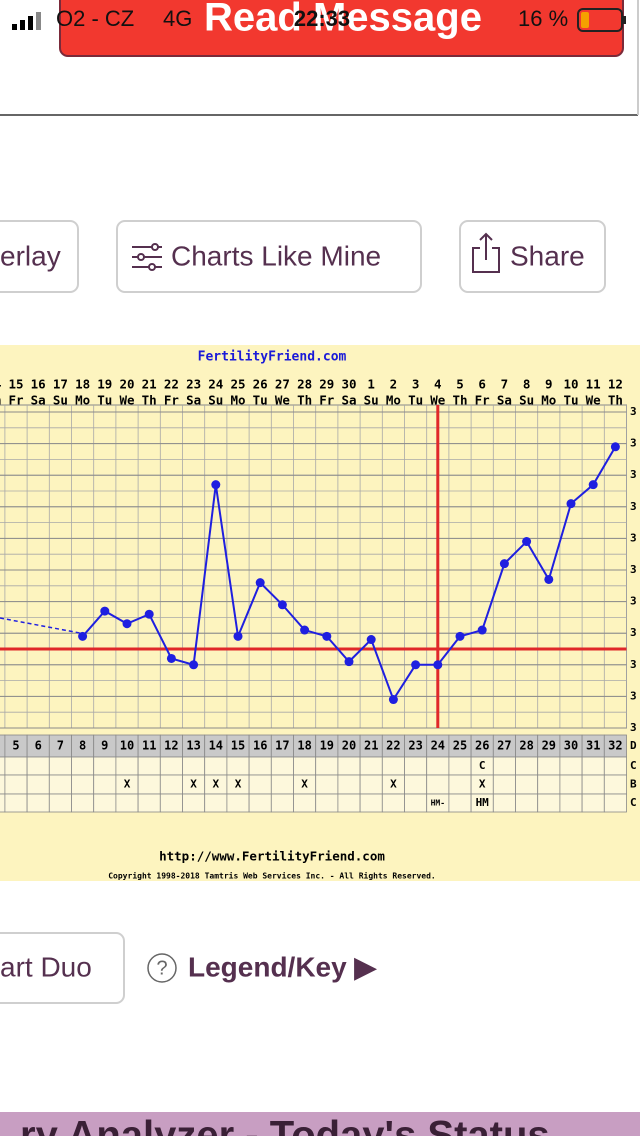  What do you see at coordinates (30, 255) in the screenshot?
I see `button-label: erlay` at bounding box center [30, 255].